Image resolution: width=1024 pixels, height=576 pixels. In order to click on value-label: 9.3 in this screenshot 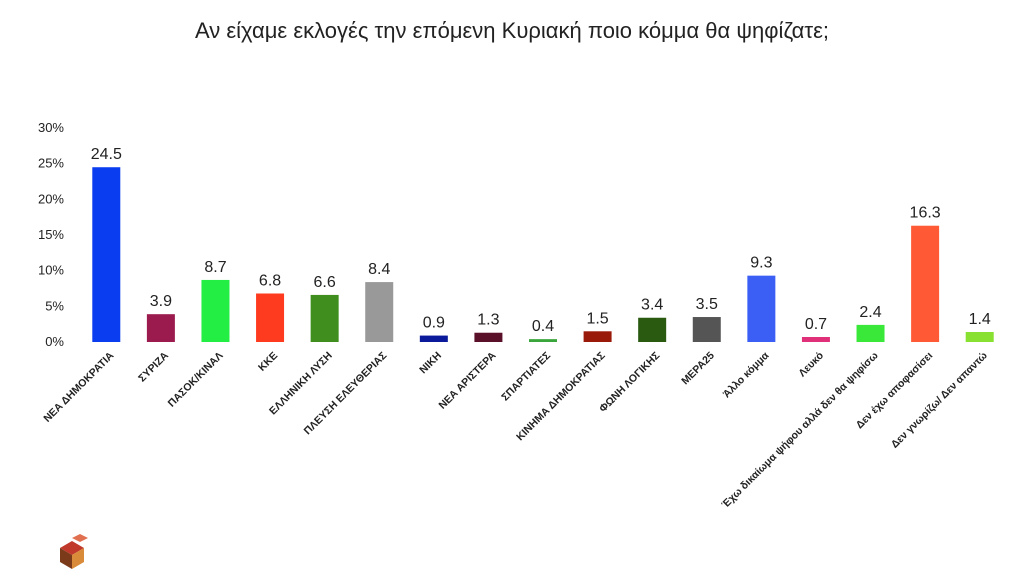, I will do `click(761, 263)`.